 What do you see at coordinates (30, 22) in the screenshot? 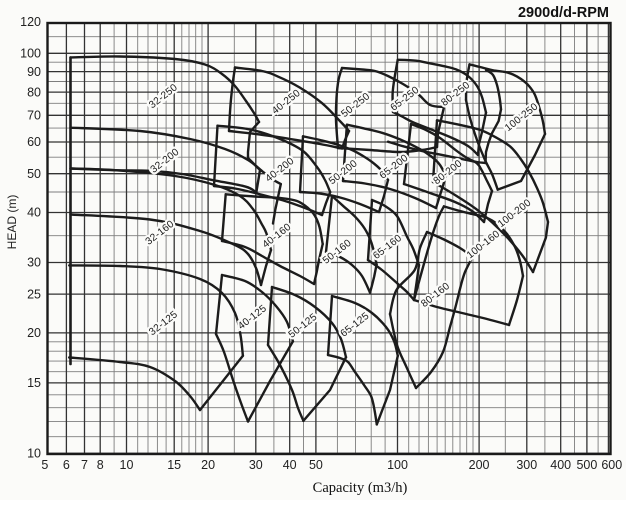
I see `svg-text: 120` at bounding box center [30, 22].